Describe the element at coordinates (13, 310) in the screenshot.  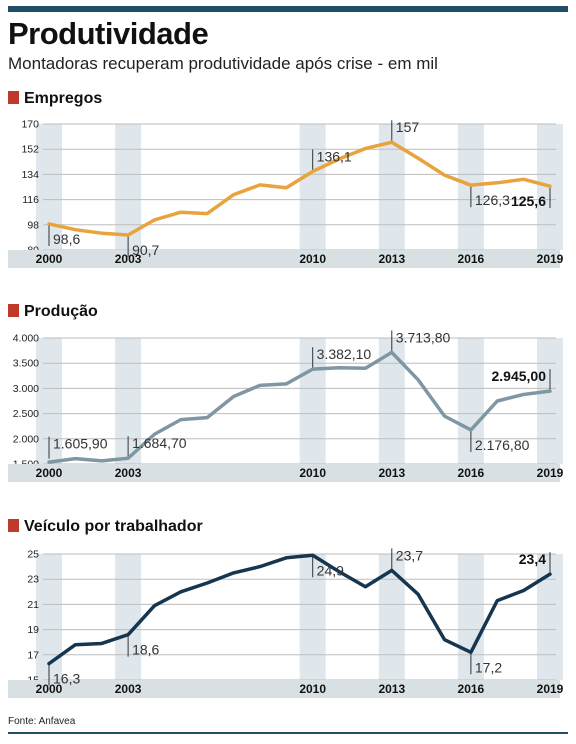
I see `section-marker` at that location.